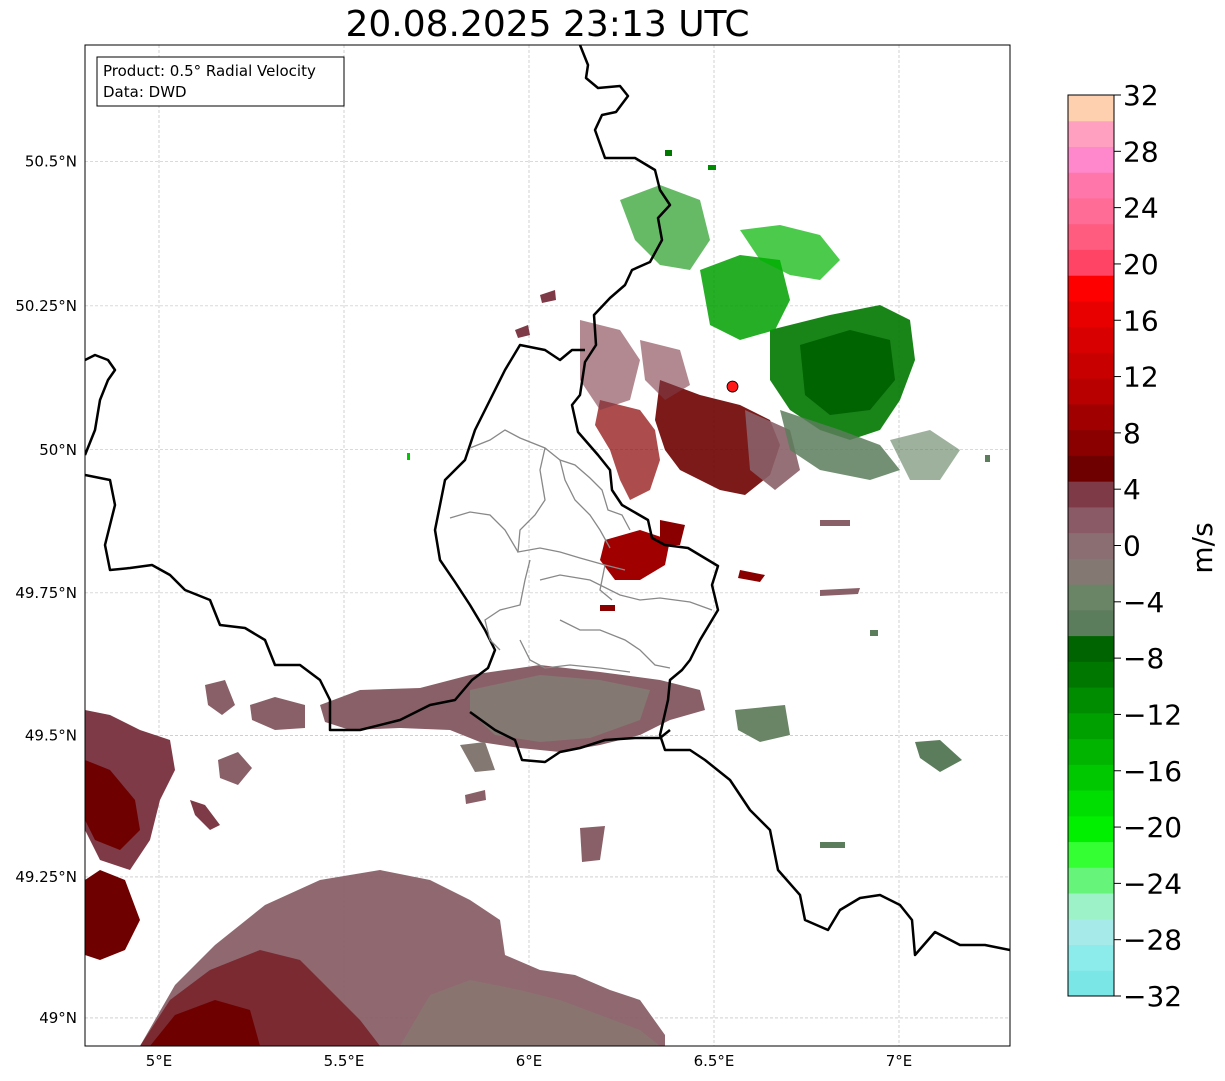  What do you see at coordinates (51, 161) in the screenshot?
I see `lat-tick-label: 50.5°N` at bounding box center [51, 161].